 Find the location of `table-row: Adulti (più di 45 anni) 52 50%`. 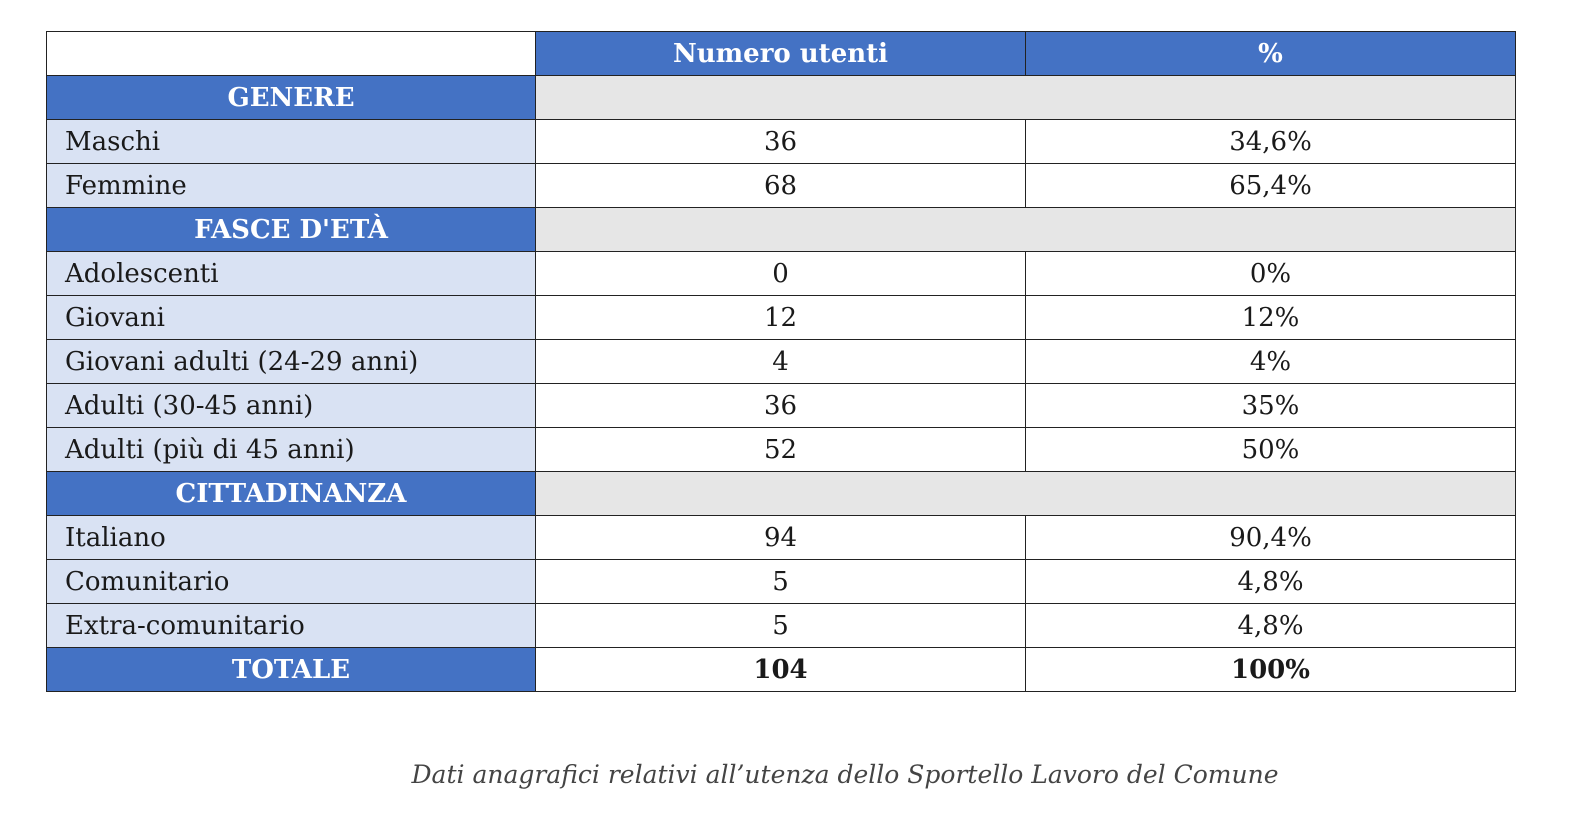

table-row: Adulti (più di 45 anni) 52 50% is located at coordinates (781, 449).